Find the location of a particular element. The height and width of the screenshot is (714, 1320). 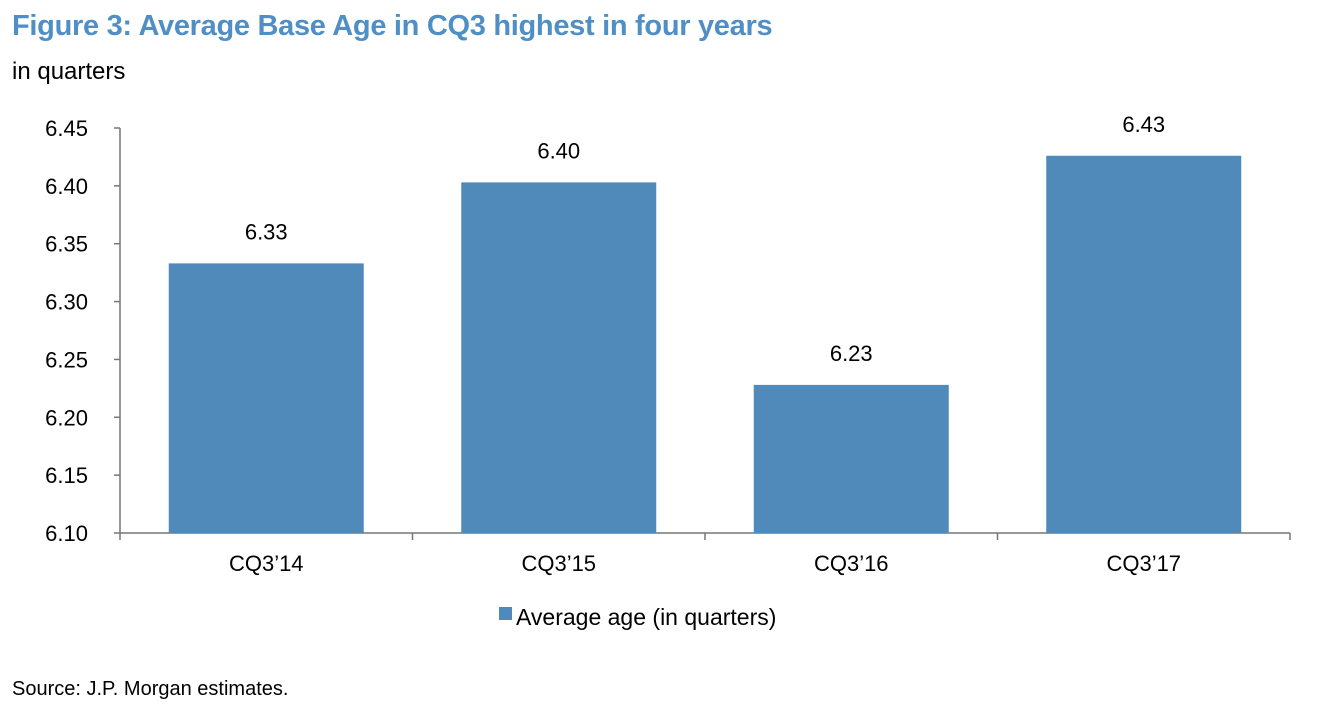

source-note: Source: J.P. Morgan estimates. is located at coordinates (150, 689).